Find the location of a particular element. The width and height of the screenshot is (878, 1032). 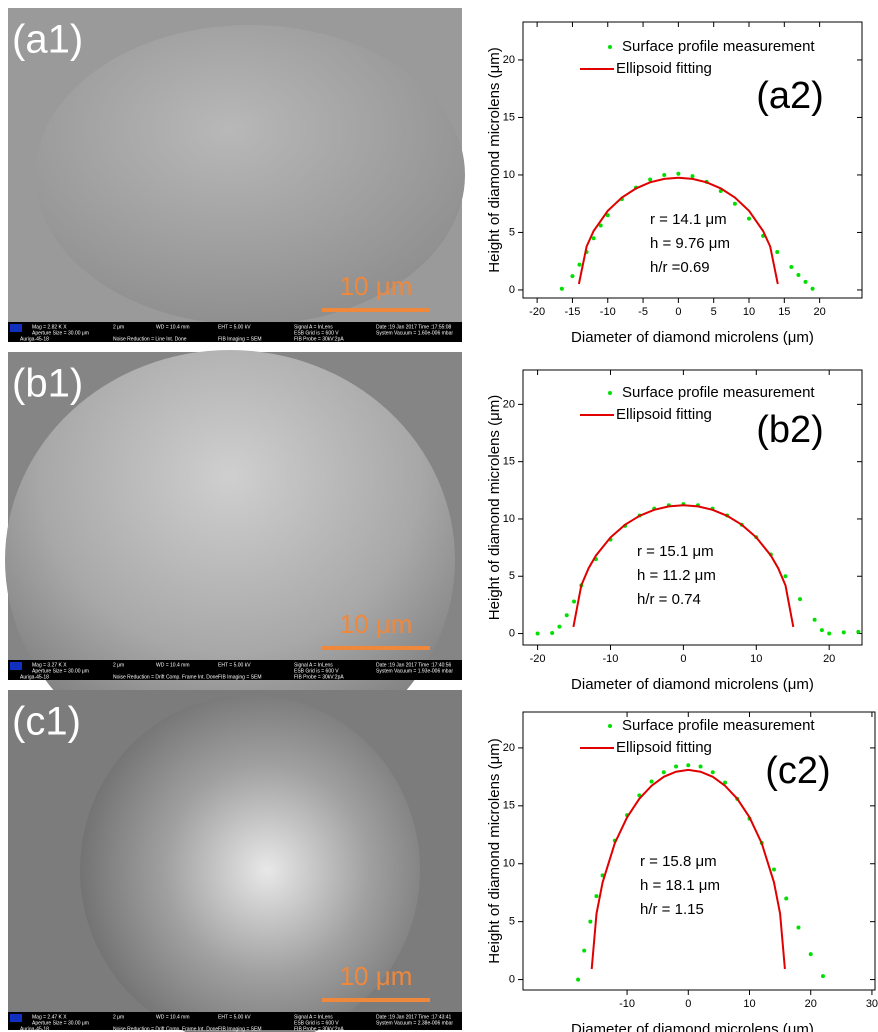

info-text: WD = 10.4 mm is located at coordinates (172, 1017).